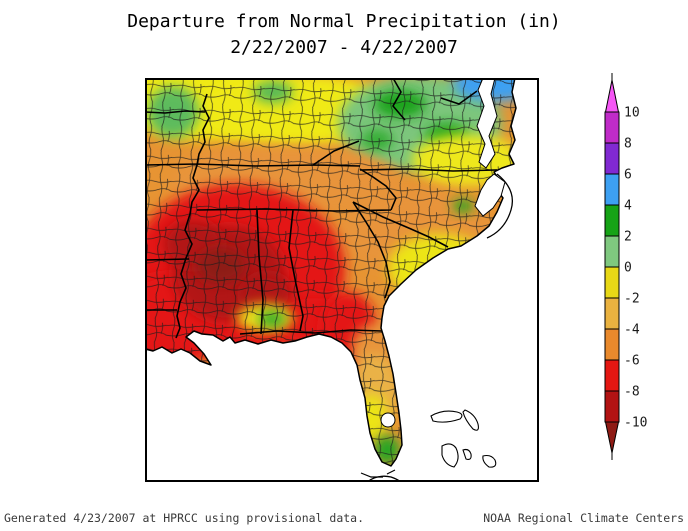 This screenshot has height=531, width=688. I want to click on scale-label: -8, so click(632, 392).